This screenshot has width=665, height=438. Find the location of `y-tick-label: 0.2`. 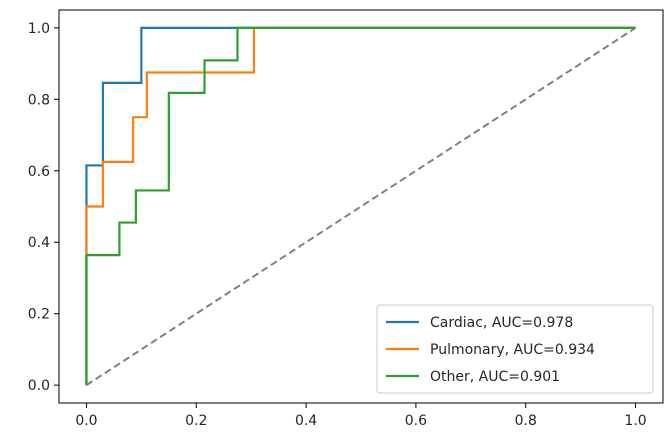

y-tick-label: 0.2 is located at coordinates (39, 315).